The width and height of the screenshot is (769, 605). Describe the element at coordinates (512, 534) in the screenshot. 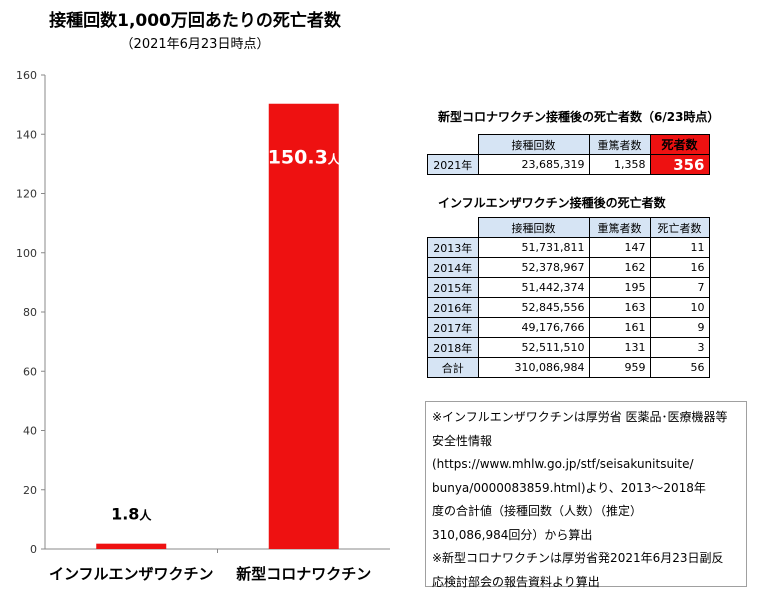

I see `note-line: 310,086,984回分）から算出` at that location.